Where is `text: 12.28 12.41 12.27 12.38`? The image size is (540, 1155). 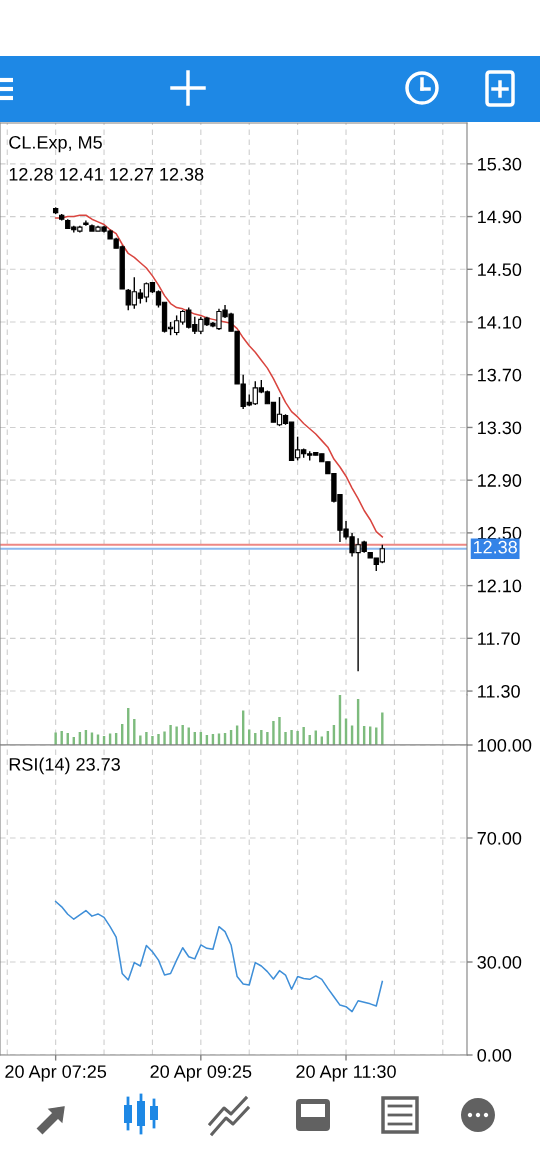
text: 12.28 12.41 12.27 12.38 is located at coordinates (106, 174).